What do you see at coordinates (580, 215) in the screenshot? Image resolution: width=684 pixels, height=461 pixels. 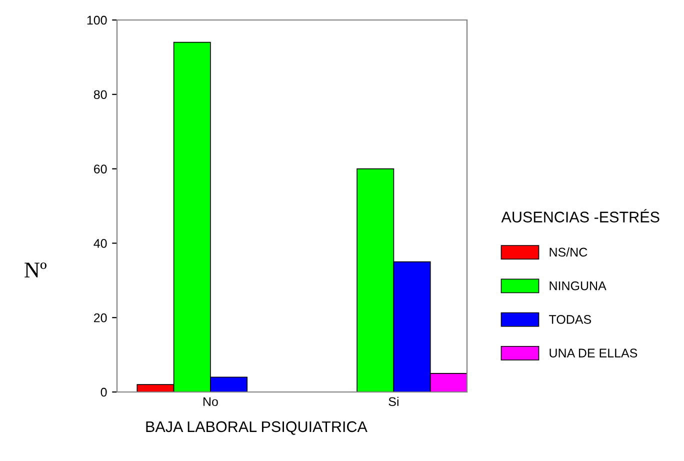 I see `legend-title: AUSENCIAS -ESTRÉS` at bounding box center [580, 215].